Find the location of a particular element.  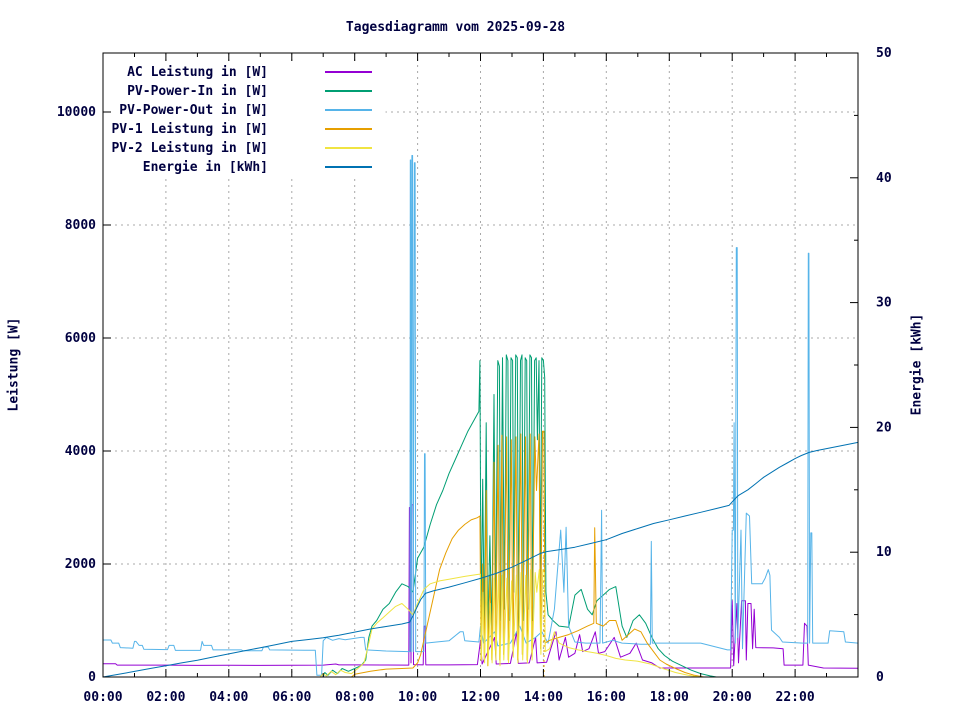

x-tick-label: 12:00 is located at coordinates (480, 697).